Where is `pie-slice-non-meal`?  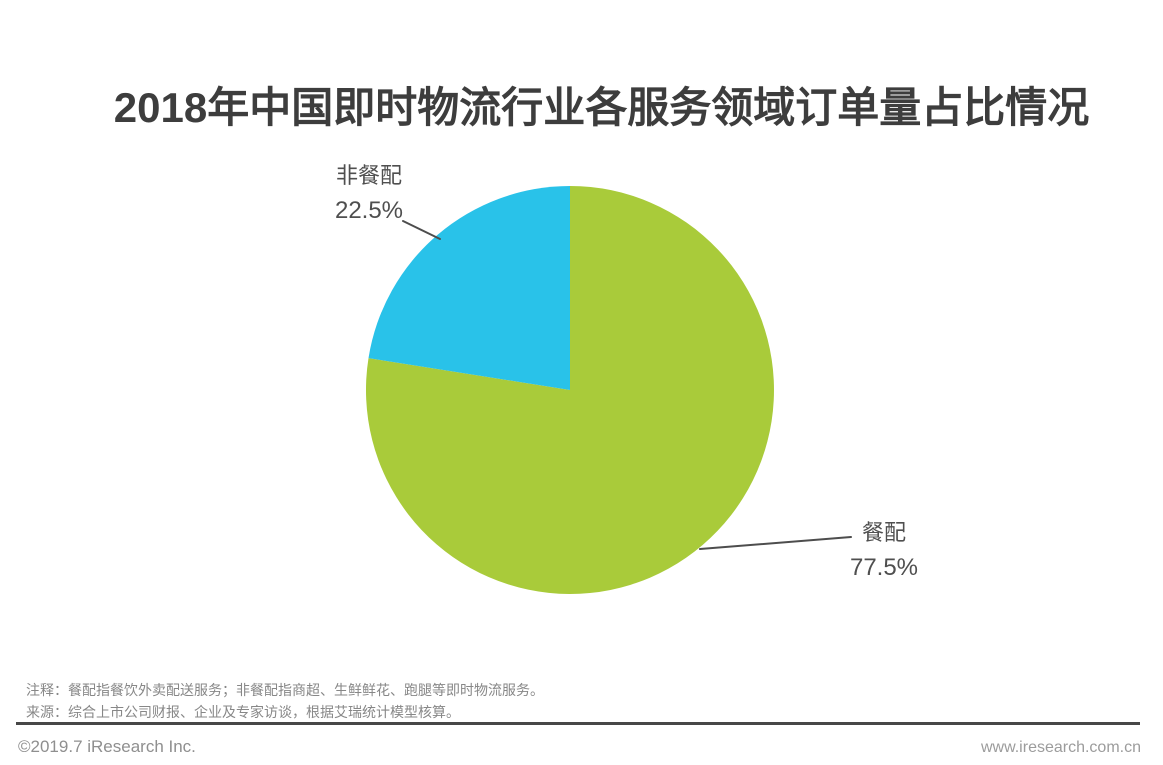
pie-slice-non-meal is located at coordinates (469, 288).